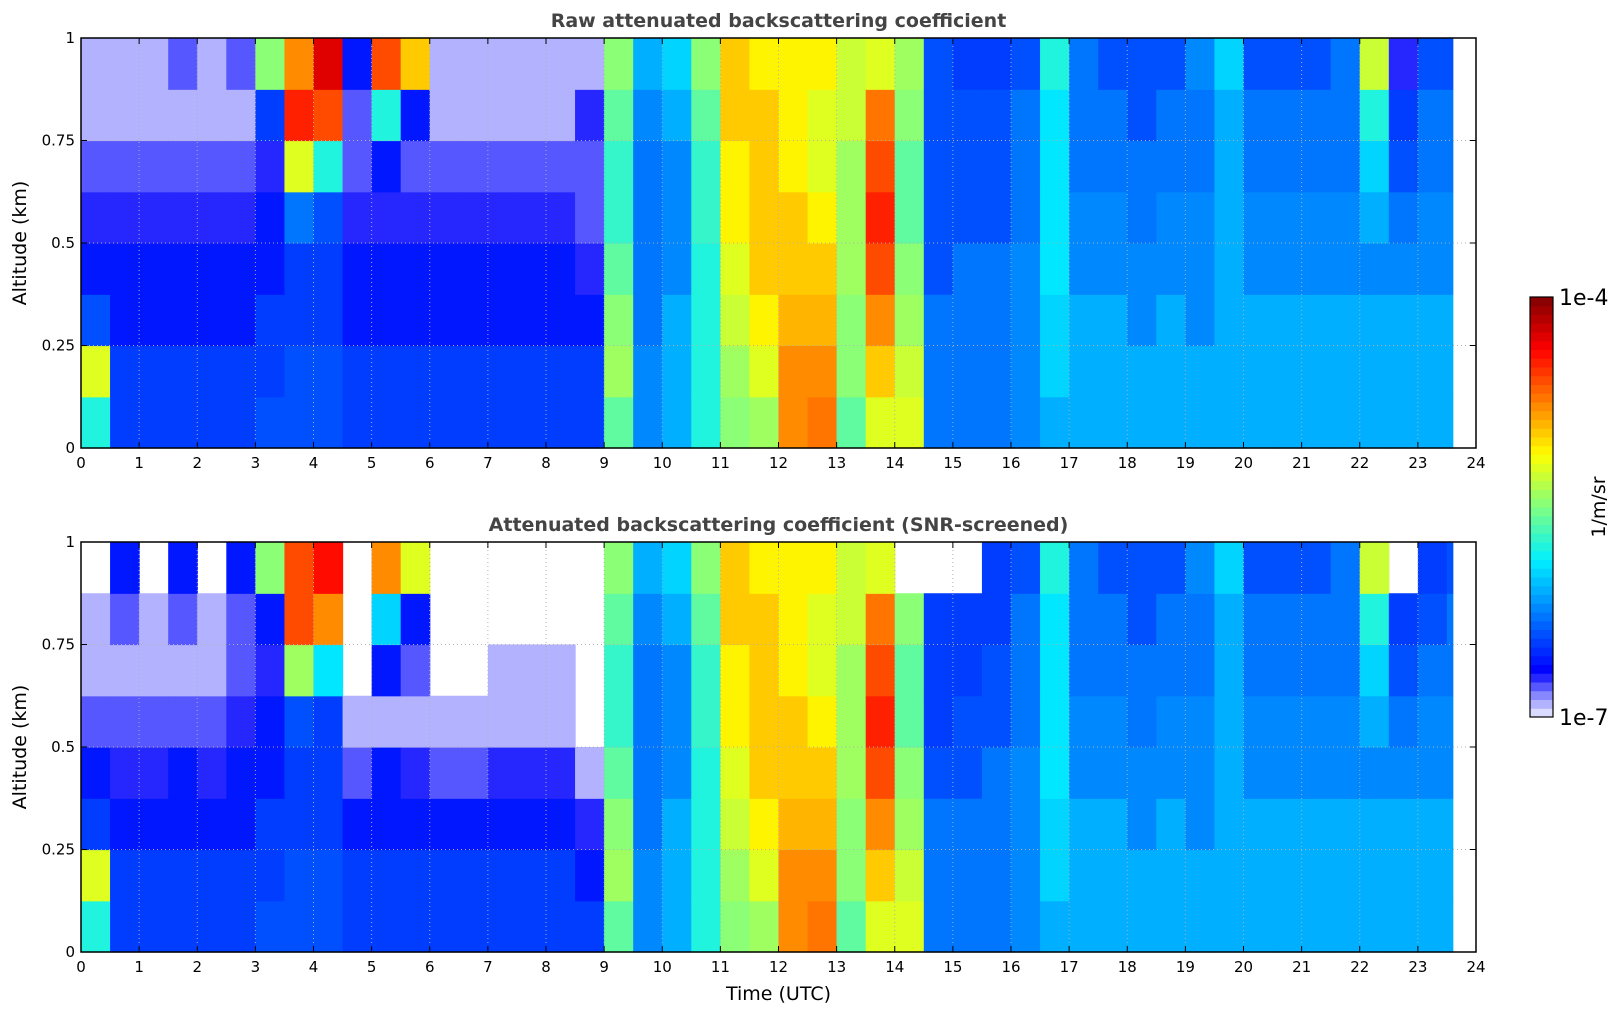  What do you see at coordinates (1127, 967) in the screenshot?
I see `x-tick-label: 18` at bounding box center [1127, 967].